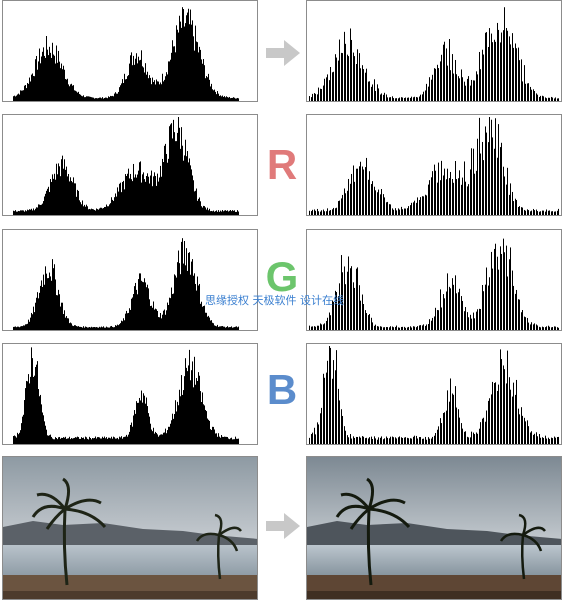 This screenshot has width=564, height=600. Describe the element at coordinates (130, 528) in the screenshot. I see `beach-palm-photo-before` at that location.